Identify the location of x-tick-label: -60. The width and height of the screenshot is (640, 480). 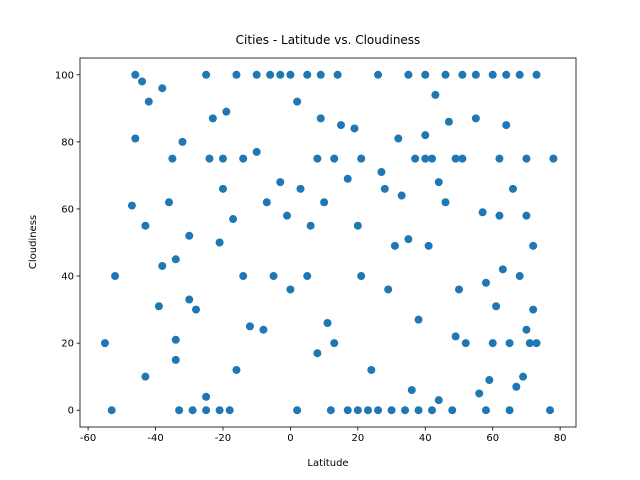
(88, 438).